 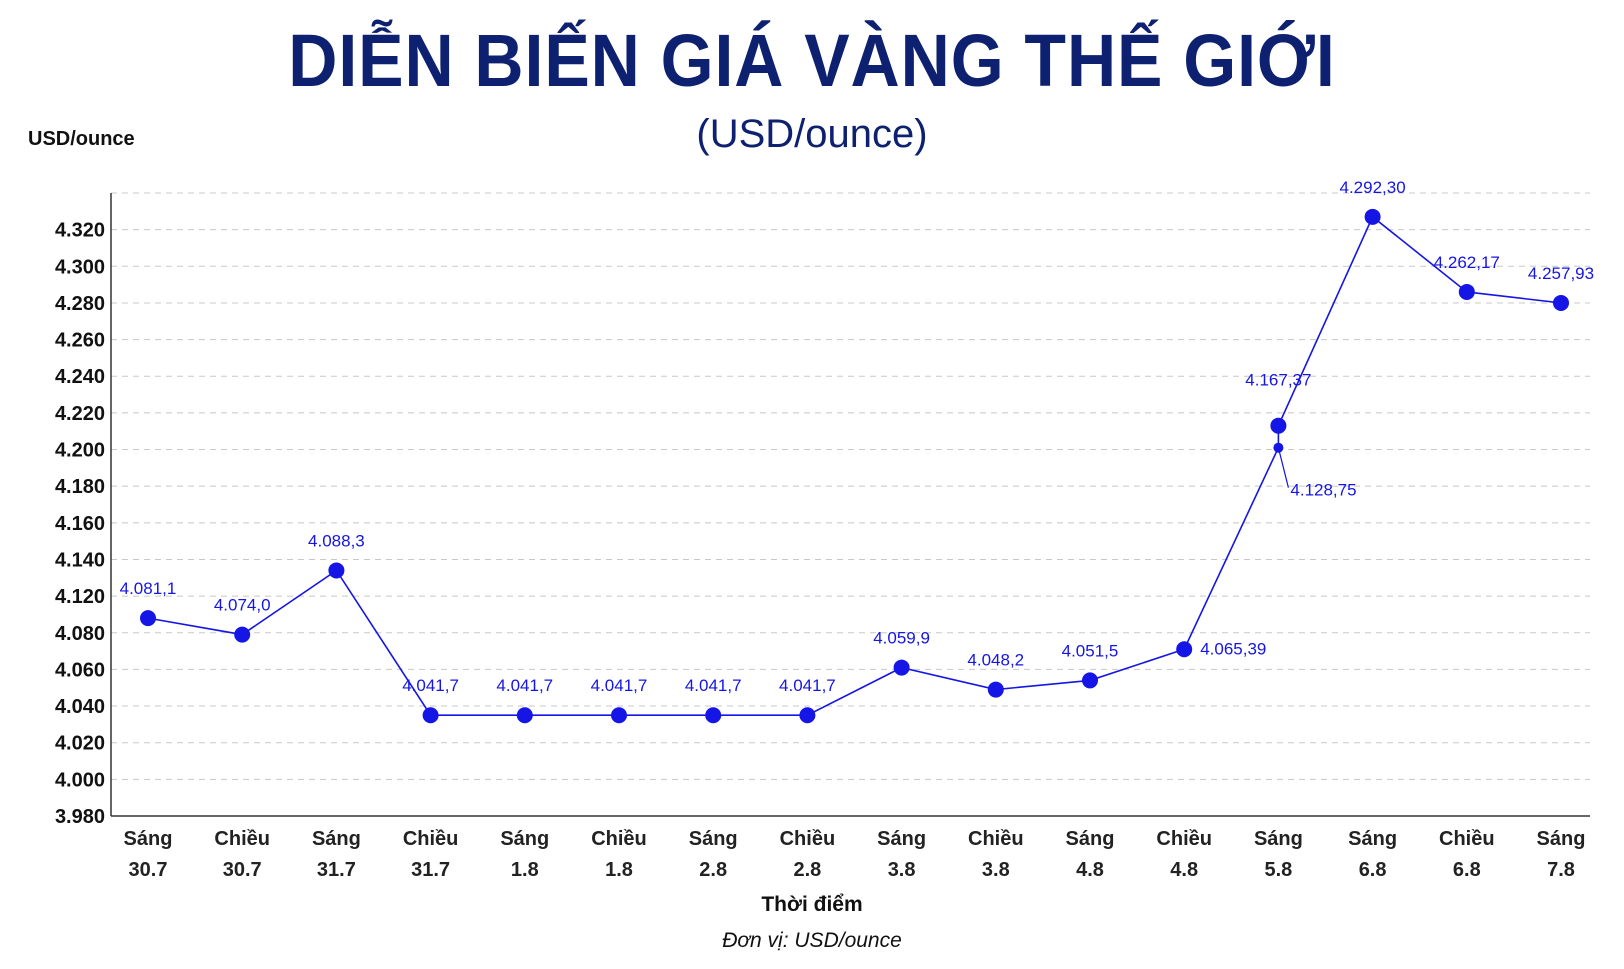 I want to click on unit-note: Đơn vị: USD/ounce, so click(x=812, y=940).